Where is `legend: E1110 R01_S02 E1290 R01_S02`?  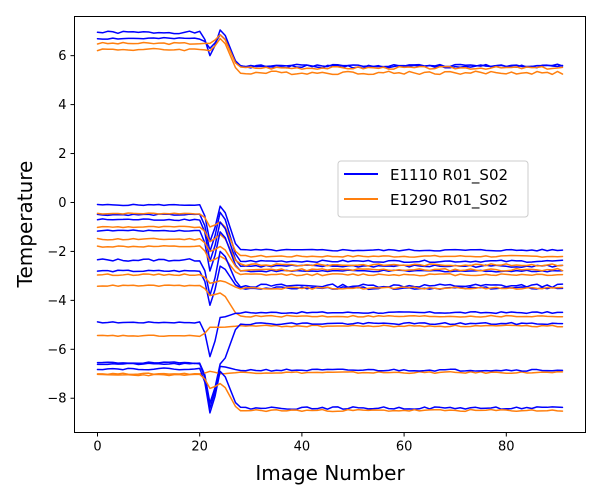
legend: E1110 R01_S02 E1290 R01_S02 is located at coordinates (433, 189).